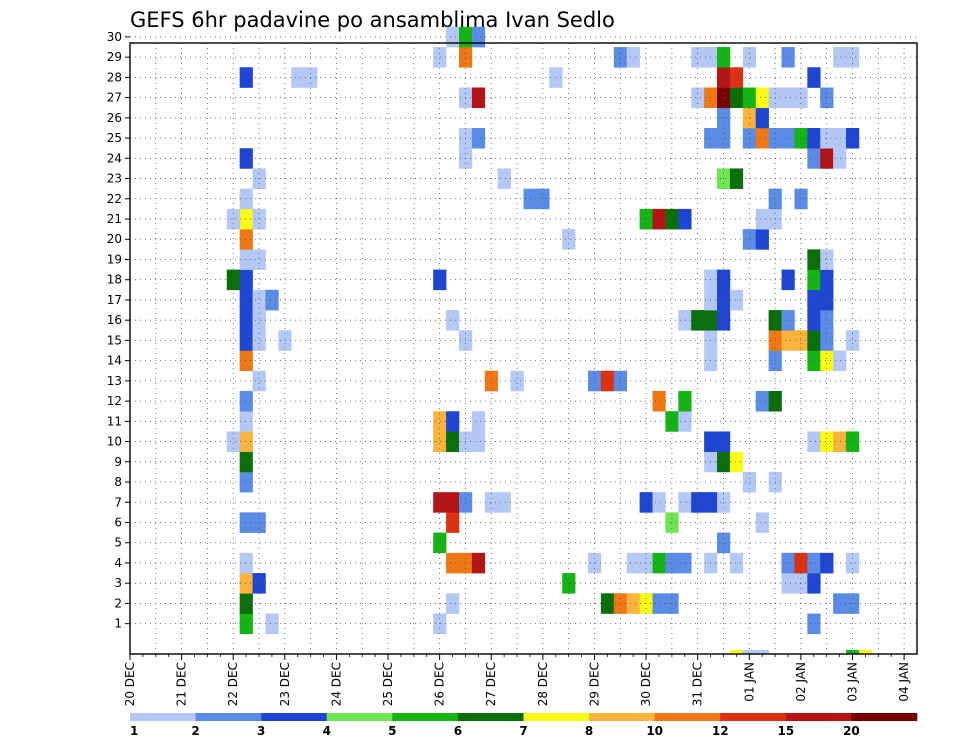  I want to click on colorbar-label: 7, so click(523, 731).